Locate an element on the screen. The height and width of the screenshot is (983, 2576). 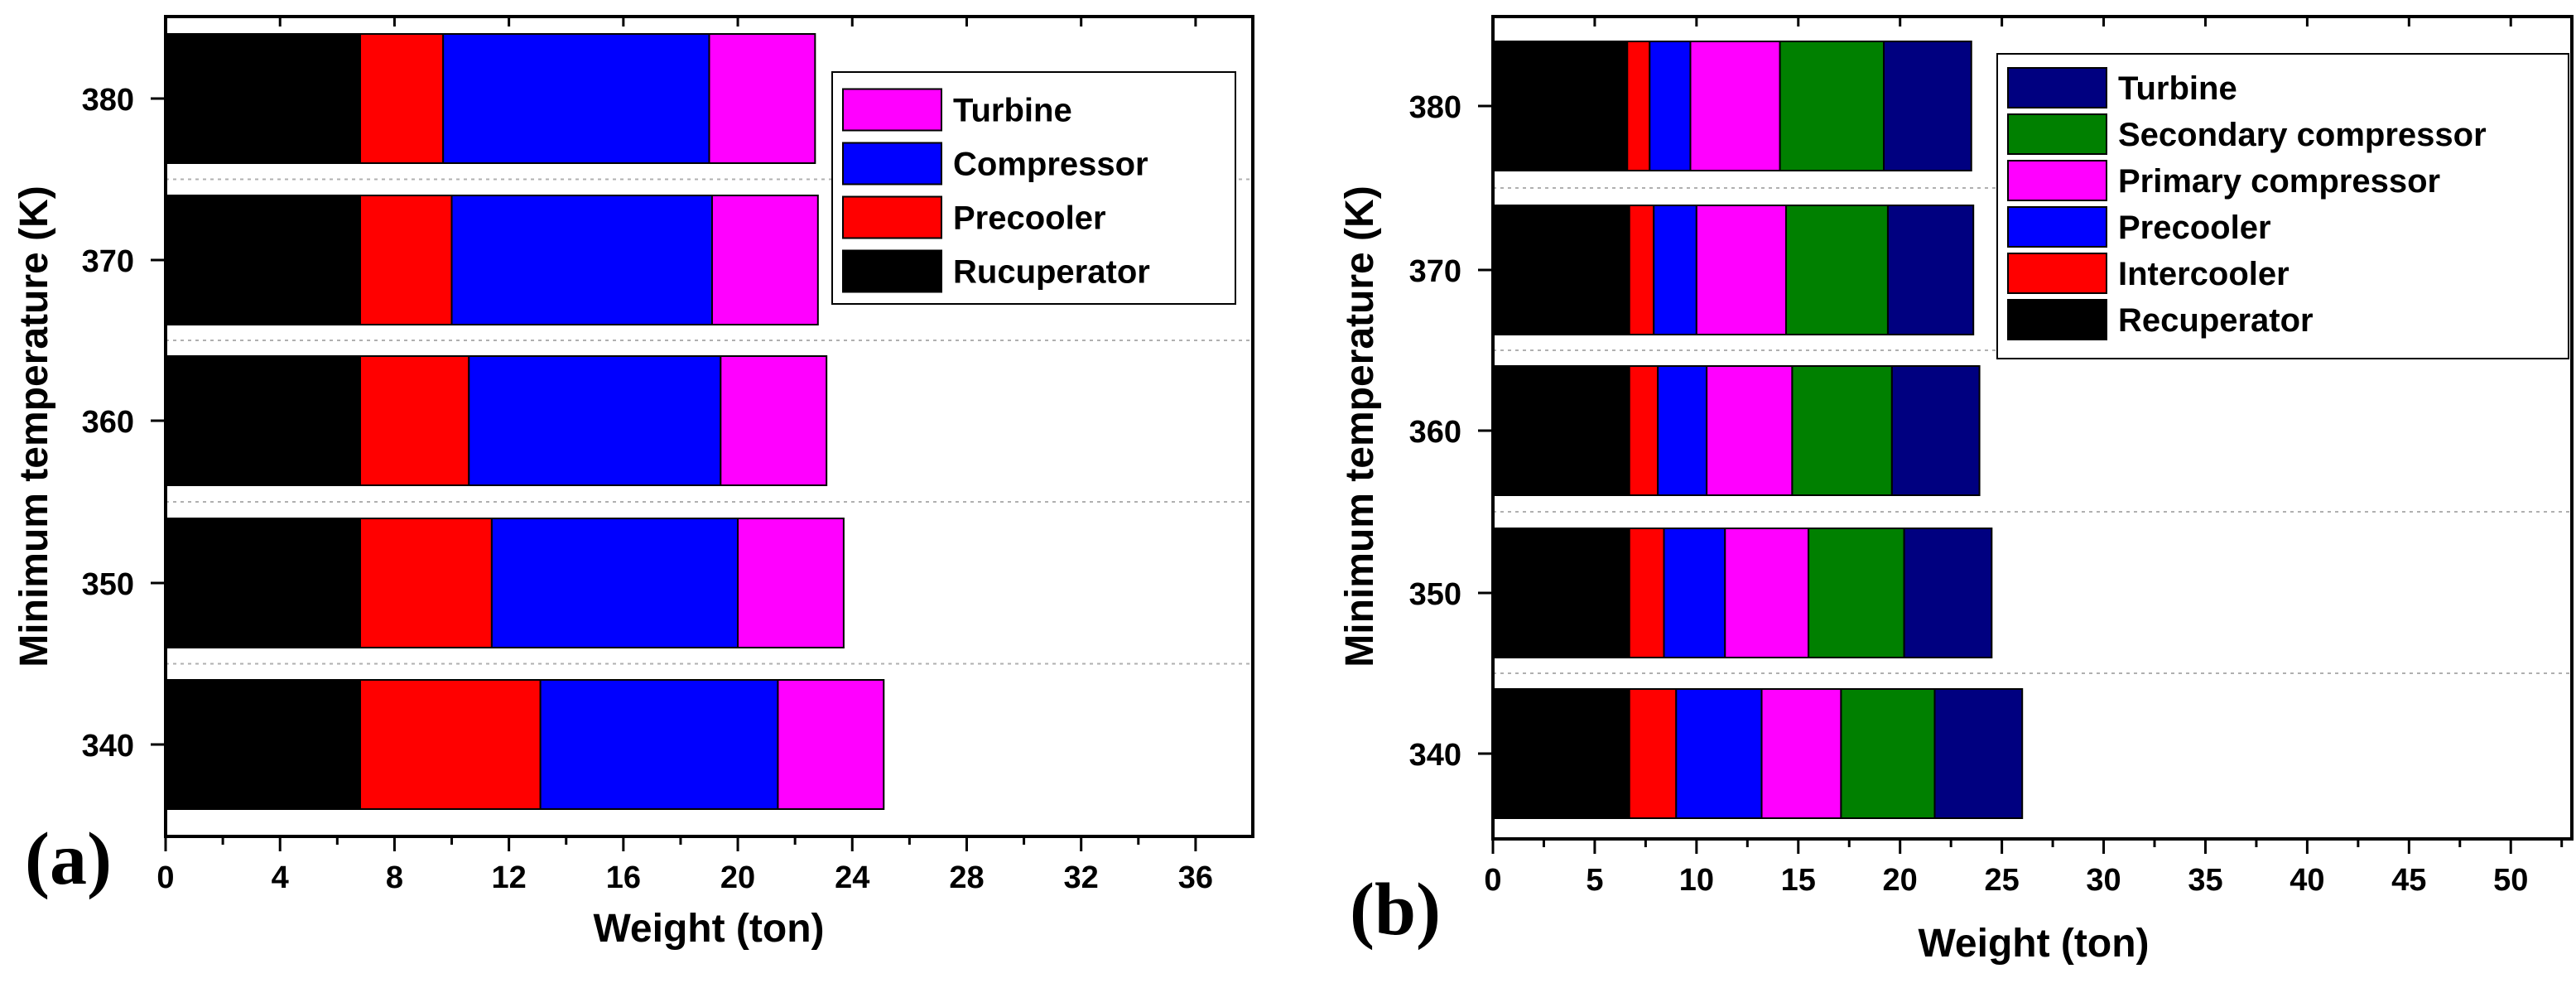
legend-swatch-rucuperator is located at coordinates (892, 271).